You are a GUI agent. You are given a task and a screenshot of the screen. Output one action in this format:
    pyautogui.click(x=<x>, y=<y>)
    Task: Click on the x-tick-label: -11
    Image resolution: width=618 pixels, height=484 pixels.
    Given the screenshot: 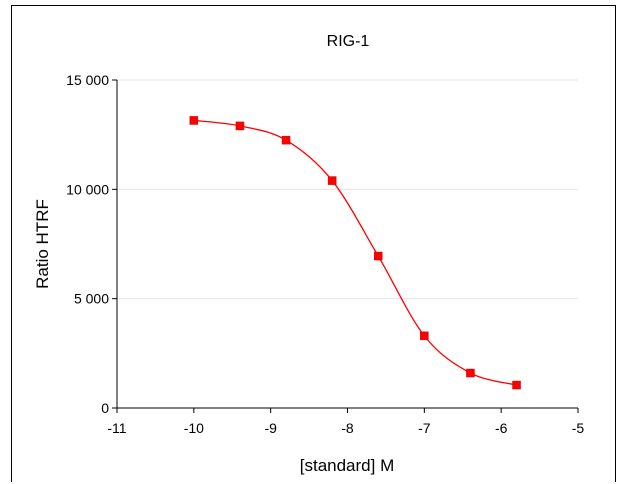 What is the action you would take?
    pyautogui.click(x=116, y=428)
    